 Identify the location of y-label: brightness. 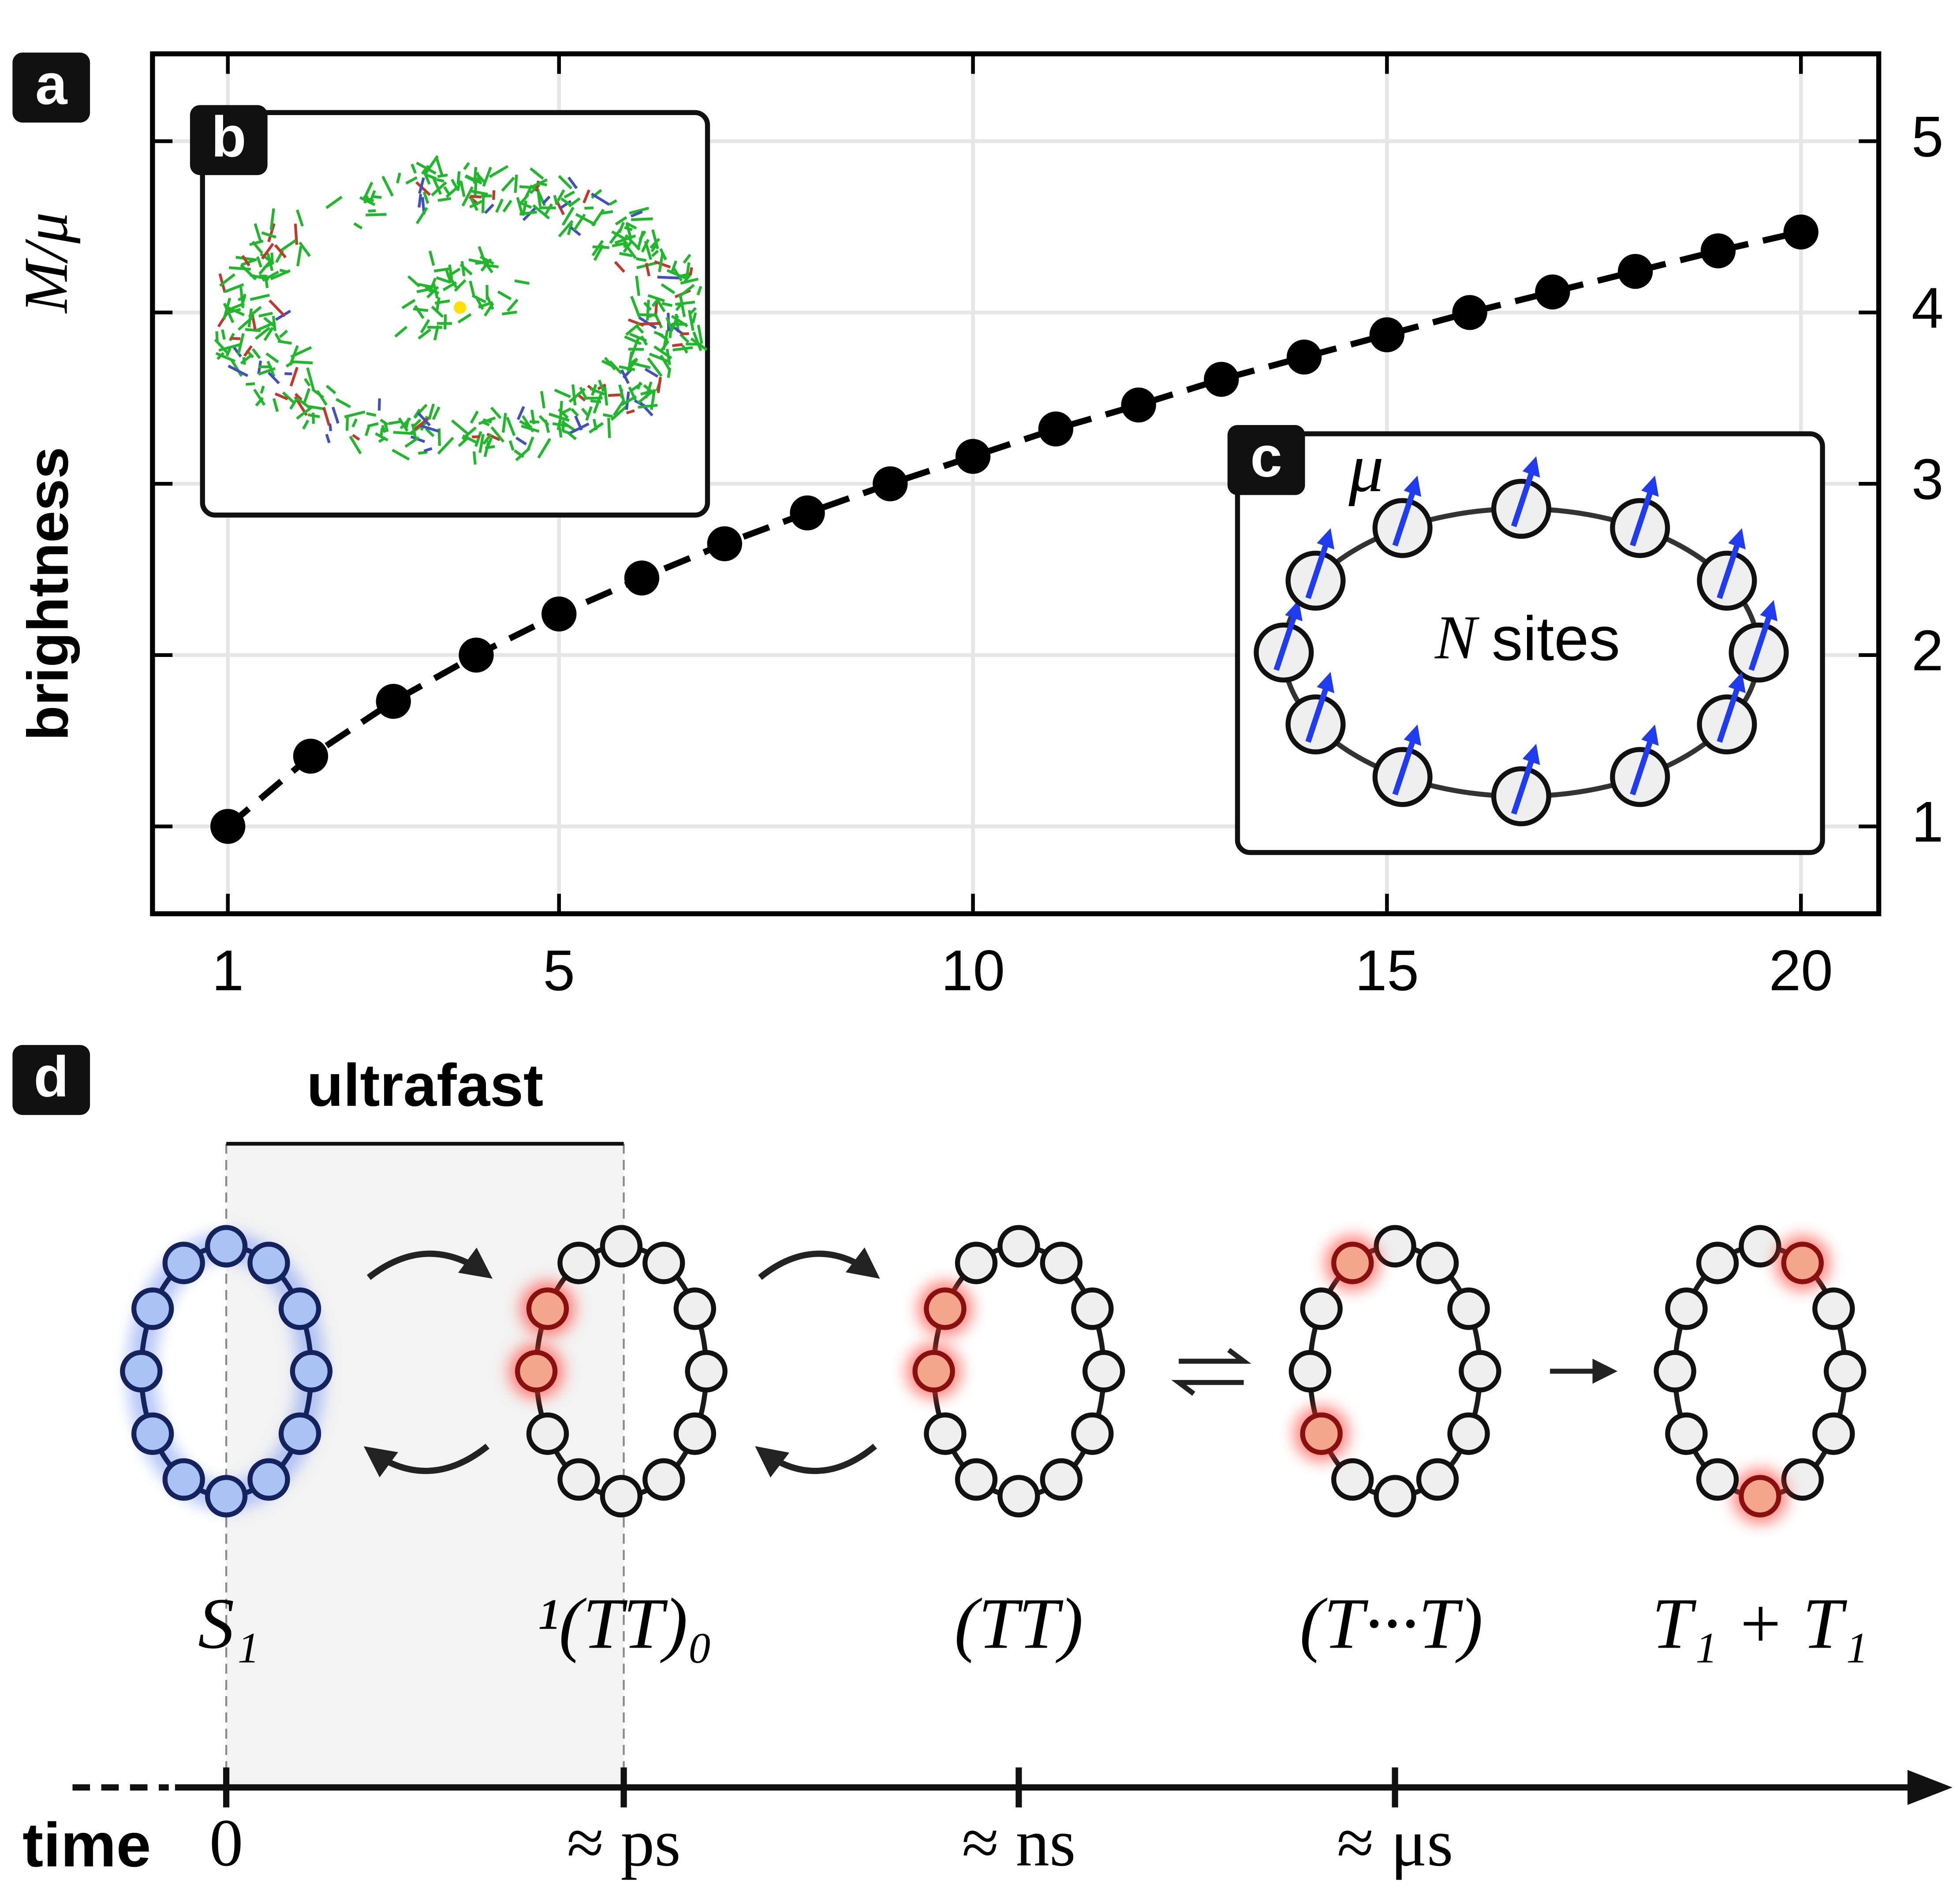
(48, 594).